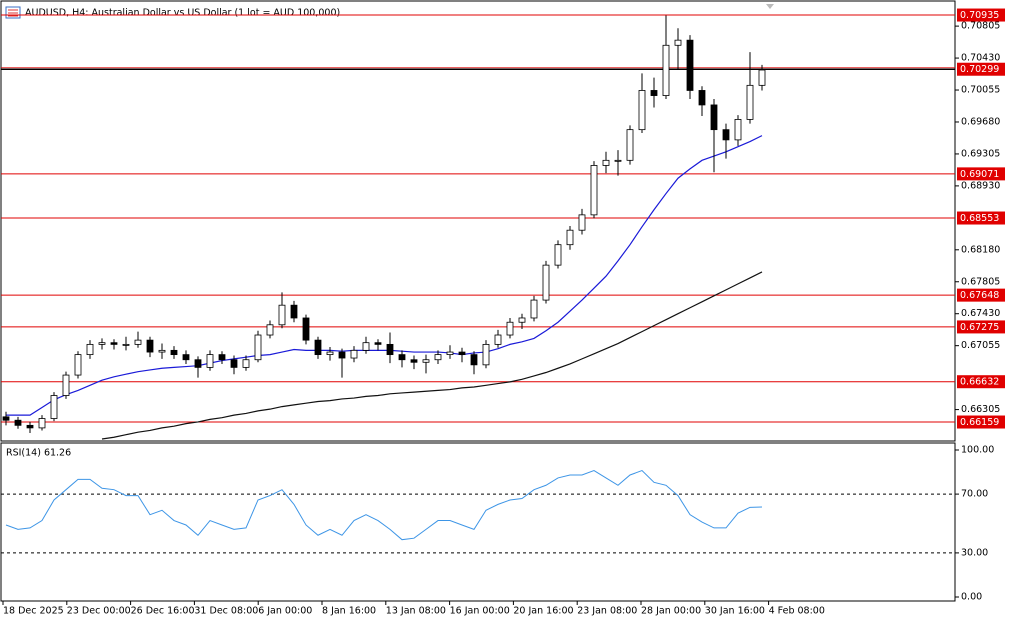 This screenshot has height=622, width=1009. What do you see at coordinates (770, 6) in the screenshot?
I see `shift-marker` at bounding box center [770, 6].